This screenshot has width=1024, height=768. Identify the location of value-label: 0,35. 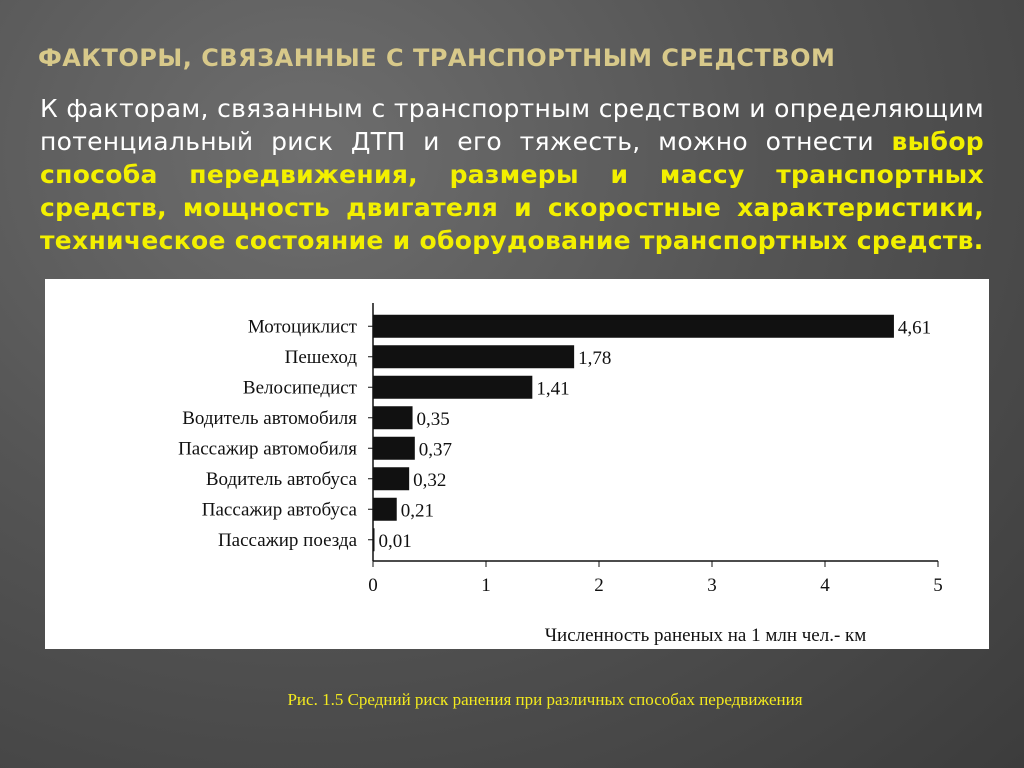
(433, 419).